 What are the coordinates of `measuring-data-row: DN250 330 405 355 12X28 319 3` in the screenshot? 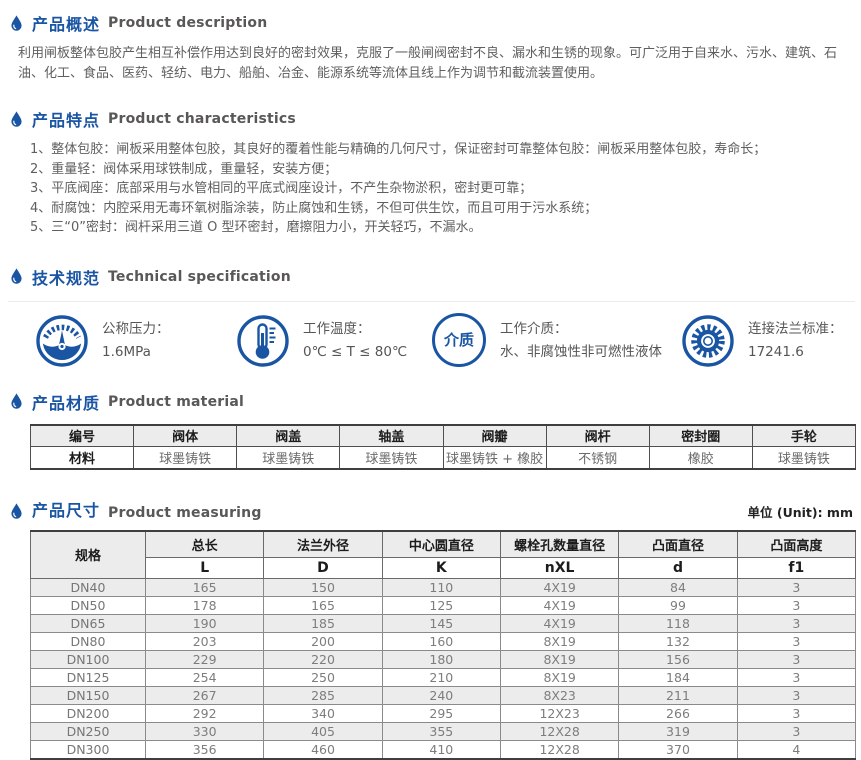 It's located at (443, 731).